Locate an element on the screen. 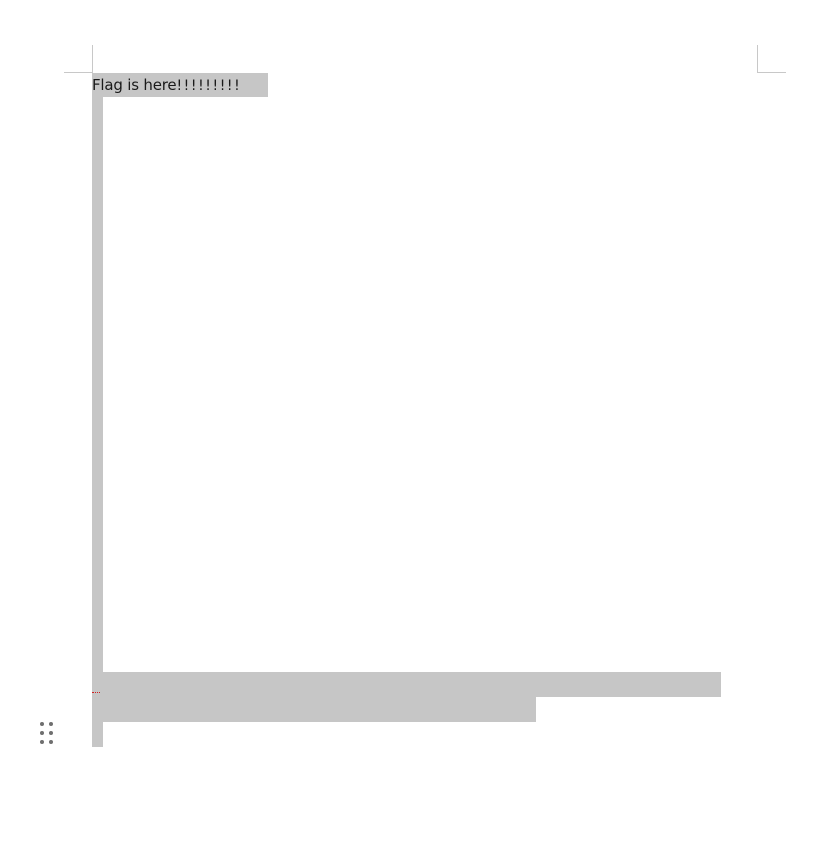 This screenshot has height=862, width=834. drag-handle-icon is located at coordinates (46, 733).